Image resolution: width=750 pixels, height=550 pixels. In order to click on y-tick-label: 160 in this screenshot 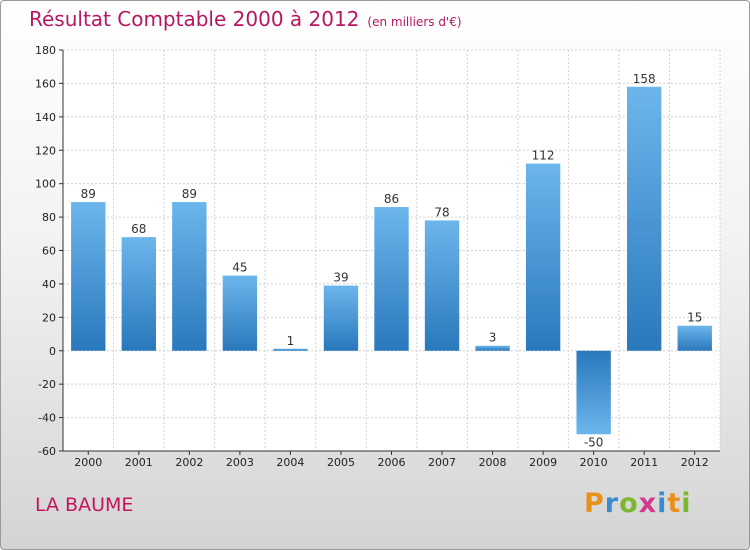, I will do `click(45, 83)`.